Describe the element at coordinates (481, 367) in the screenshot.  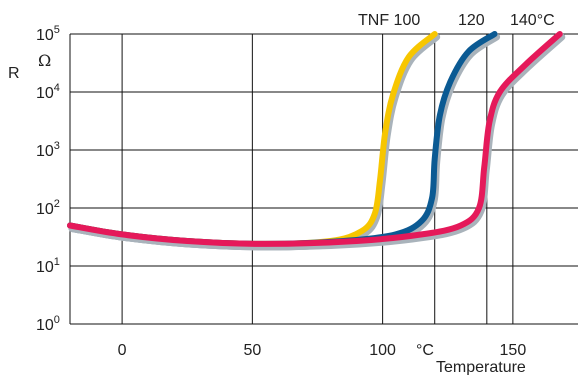
I see `x-axis-label: Temperature` at that location.